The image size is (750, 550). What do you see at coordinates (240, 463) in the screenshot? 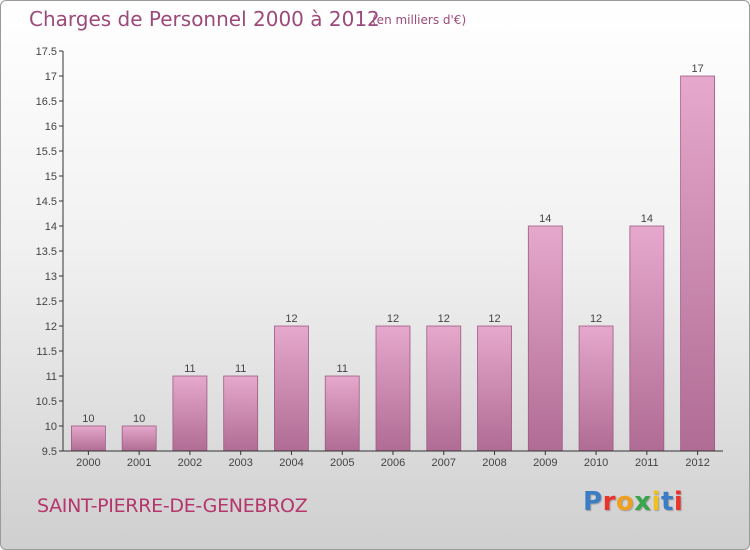
I see `x-tick-label: 2003` at bounding box center [240, 463].